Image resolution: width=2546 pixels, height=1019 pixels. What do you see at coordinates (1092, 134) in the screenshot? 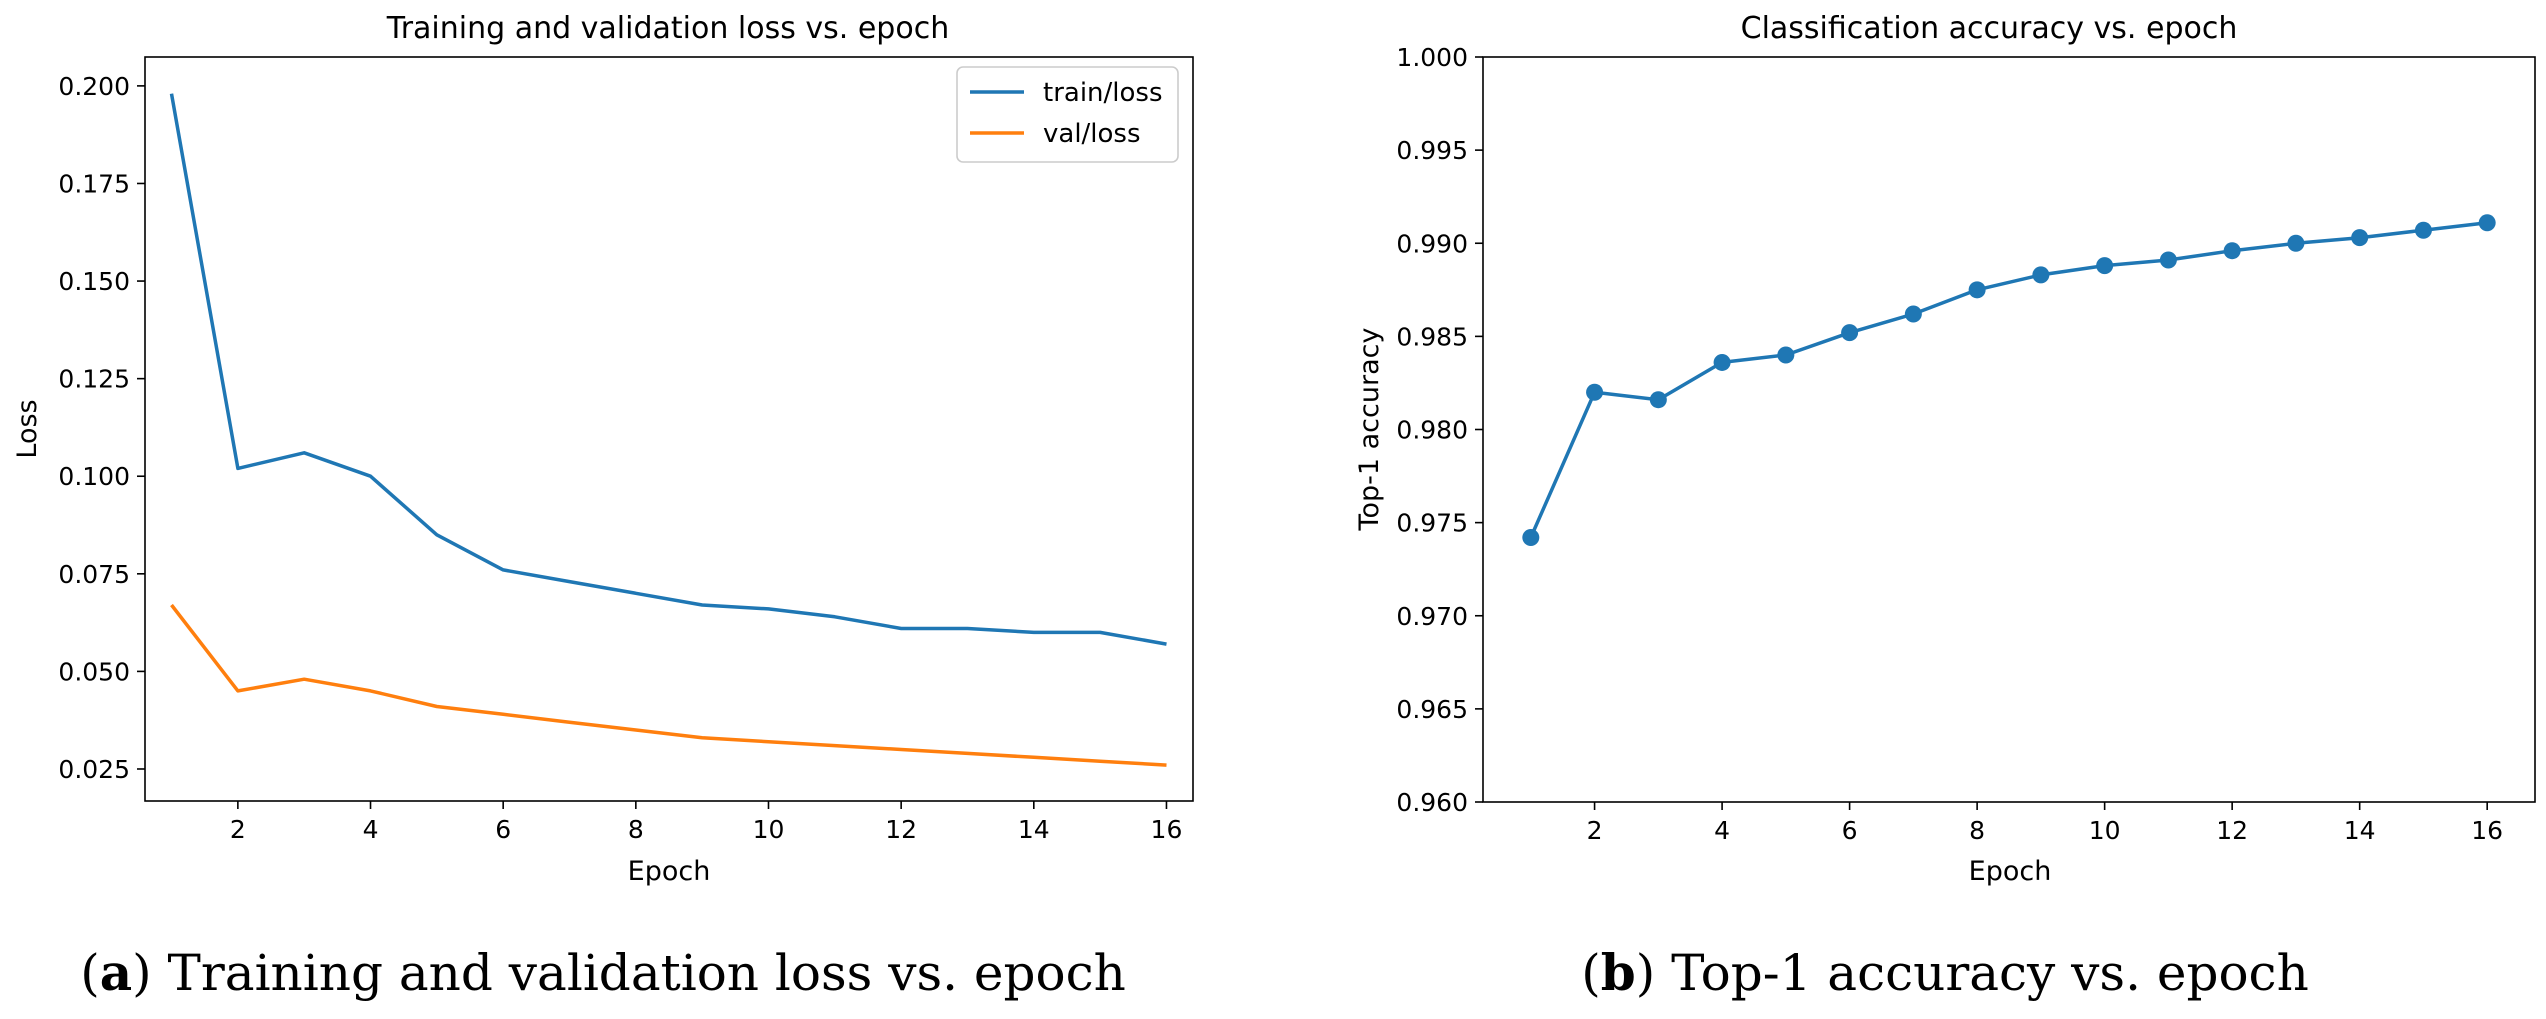
I see `legend-label-val-loss: val/loss` at bounding box center [1092, 134].